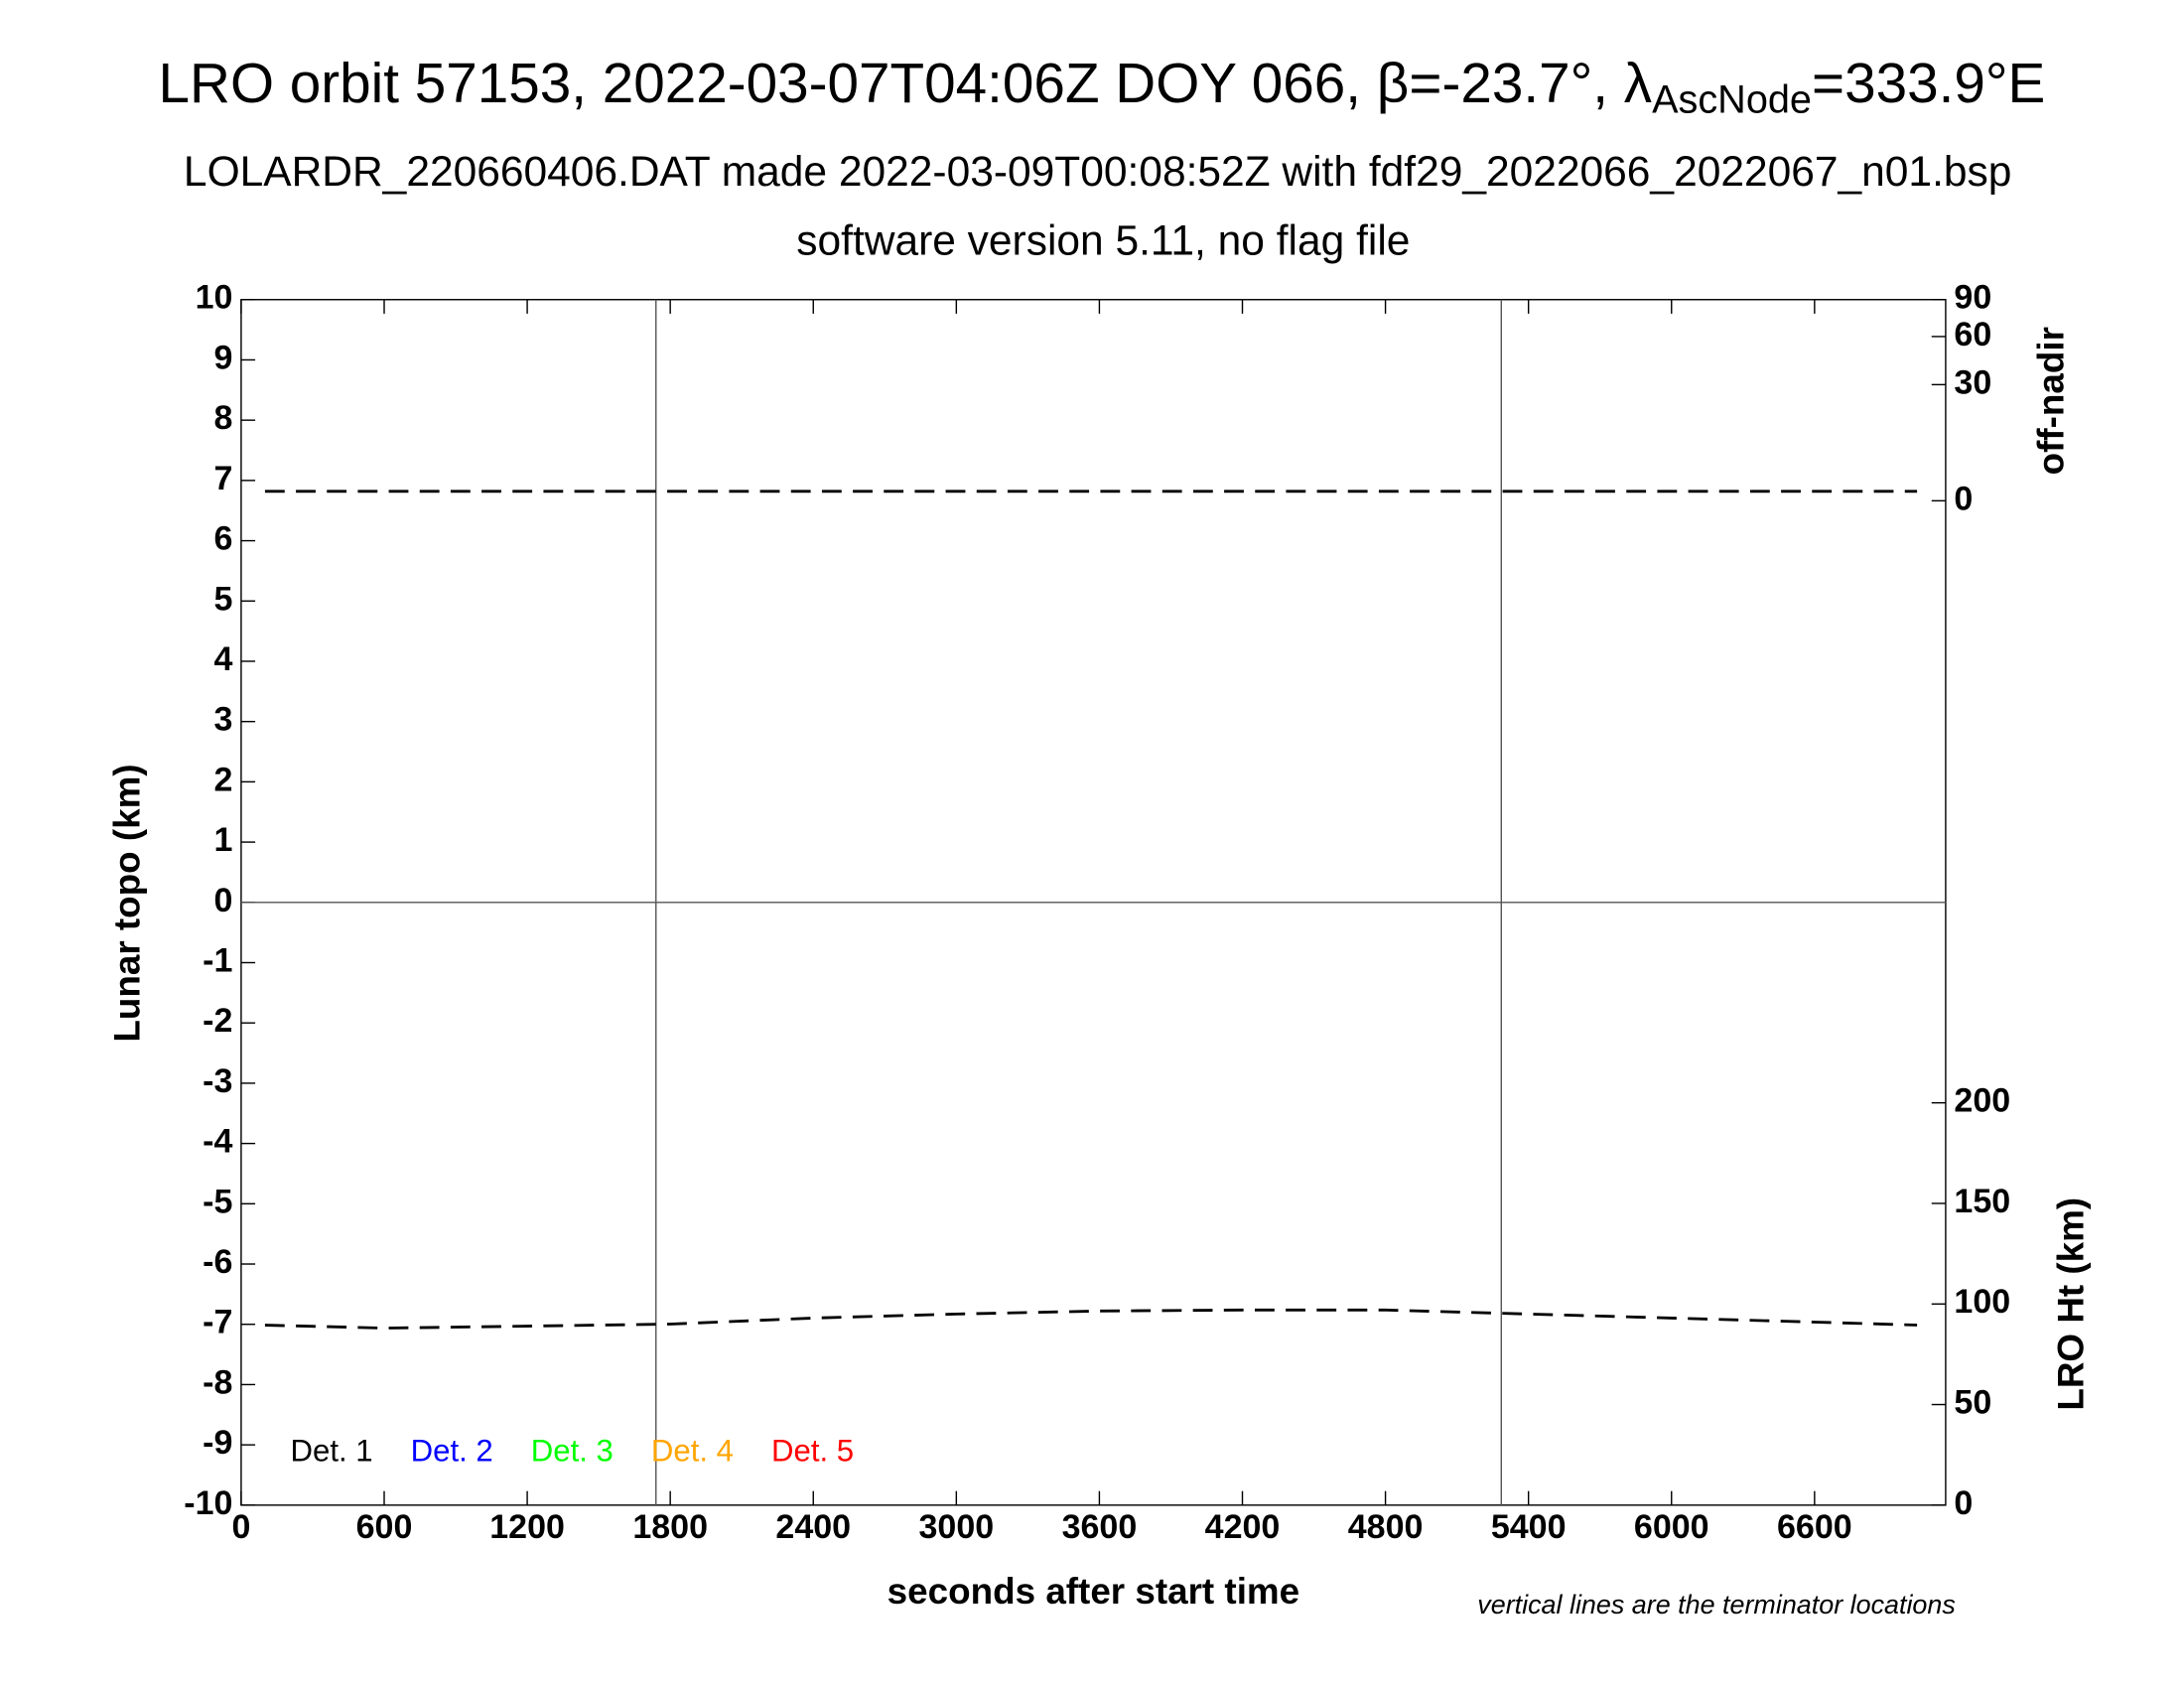  What do you see at coordinates (217, 1262) in the screenshot?
I see `y-tick-label: -6` at bounding box center [217, 1262].